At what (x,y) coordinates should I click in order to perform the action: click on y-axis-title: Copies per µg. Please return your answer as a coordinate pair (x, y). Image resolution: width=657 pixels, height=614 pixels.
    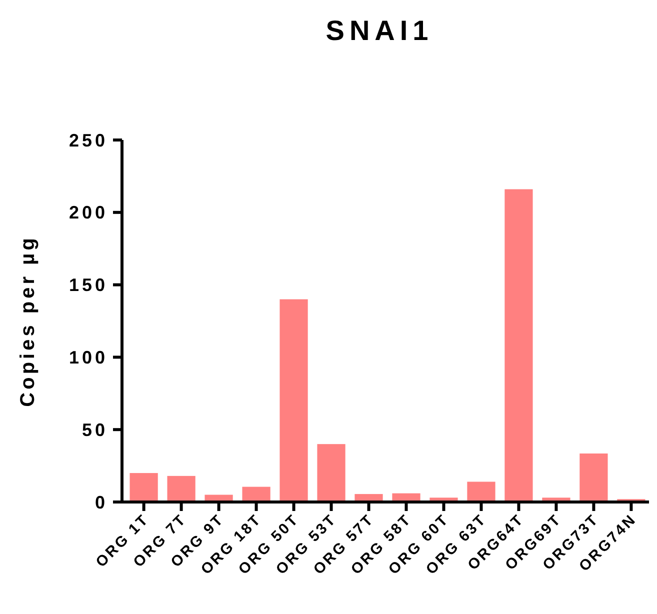
    Looking at the image, I should click on (28, 321).